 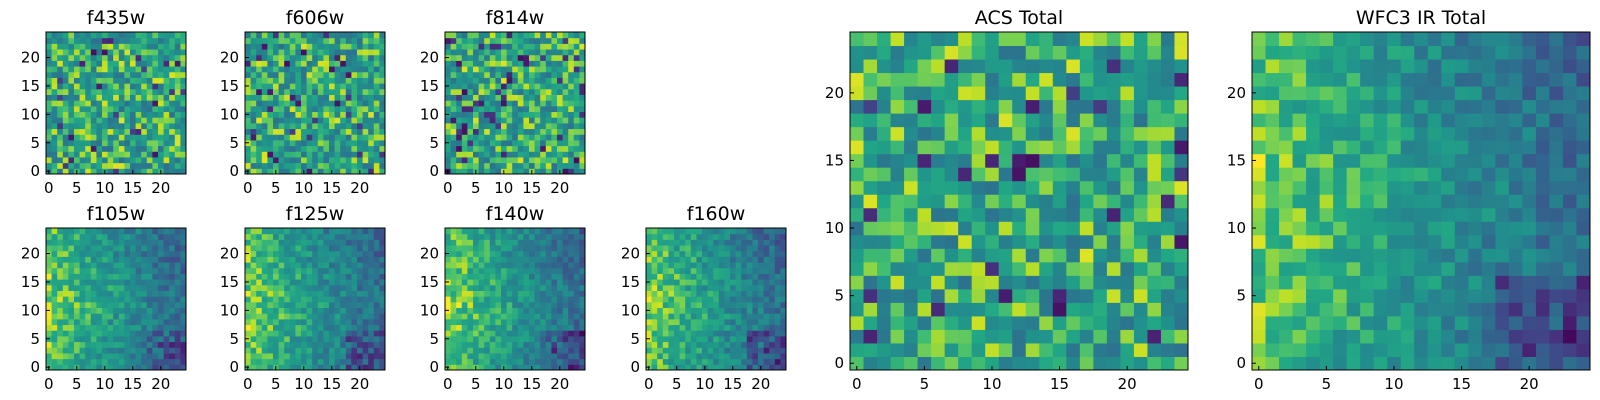 I want to click on x-tick-label: 10, so click(x=104, y=384).